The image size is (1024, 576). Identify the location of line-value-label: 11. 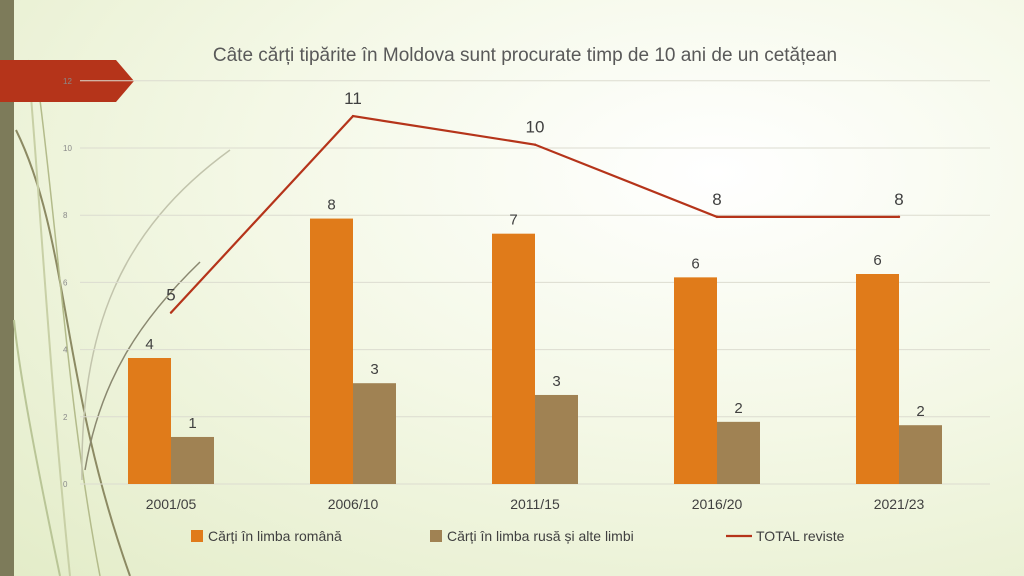
(353, 98).